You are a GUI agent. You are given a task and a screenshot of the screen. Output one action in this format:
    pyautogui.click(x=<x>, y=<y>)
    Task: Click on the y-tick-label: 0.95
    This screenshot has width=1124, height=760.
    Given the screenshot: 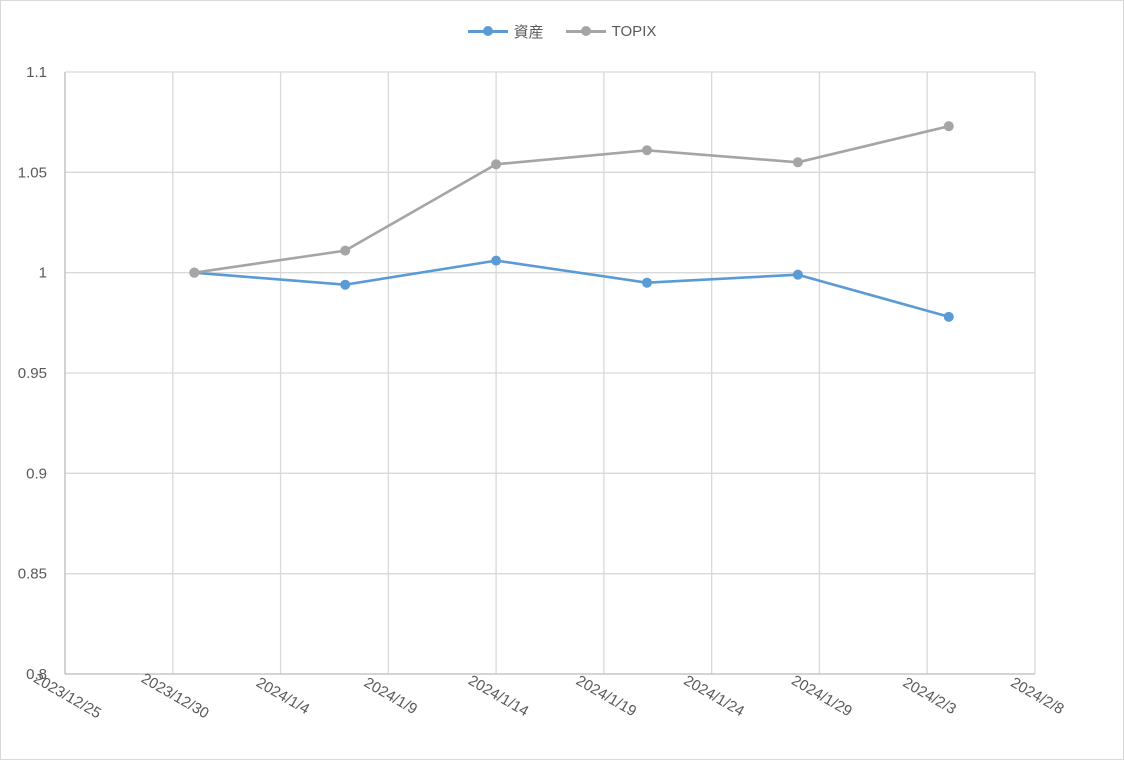 What is the action you would take?
    pyautogui.click(x=32, y=373)
    